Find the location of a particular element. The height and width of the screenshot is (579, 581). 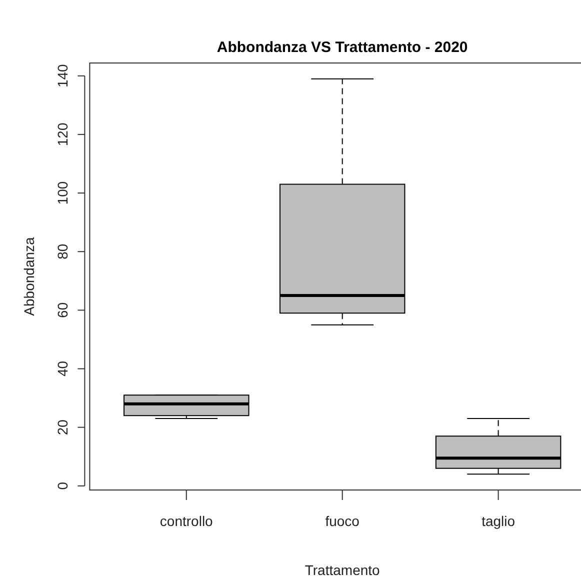

y-tick-label: 120 is located at coordinates (62, 134).